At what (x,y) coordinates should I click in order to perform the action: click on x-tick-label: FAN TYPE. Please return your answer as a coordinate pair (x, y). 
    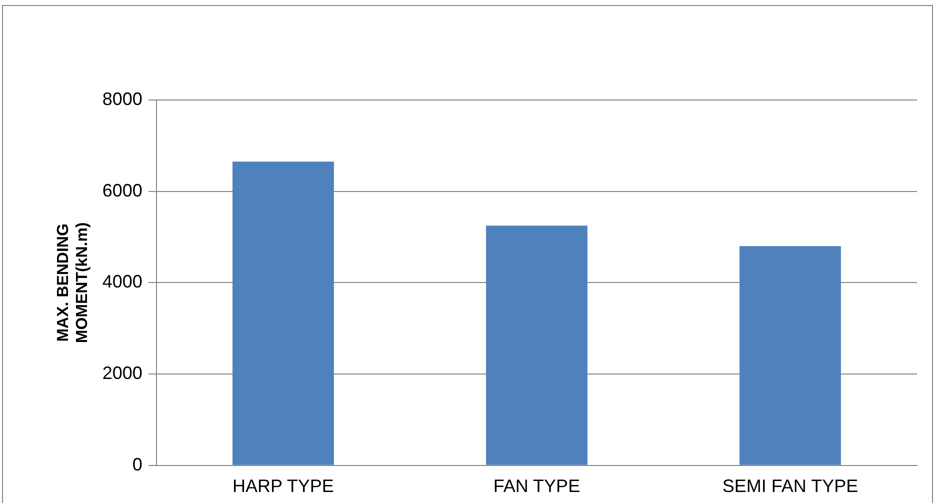
    Looking at the image, I should click on (536, 486).